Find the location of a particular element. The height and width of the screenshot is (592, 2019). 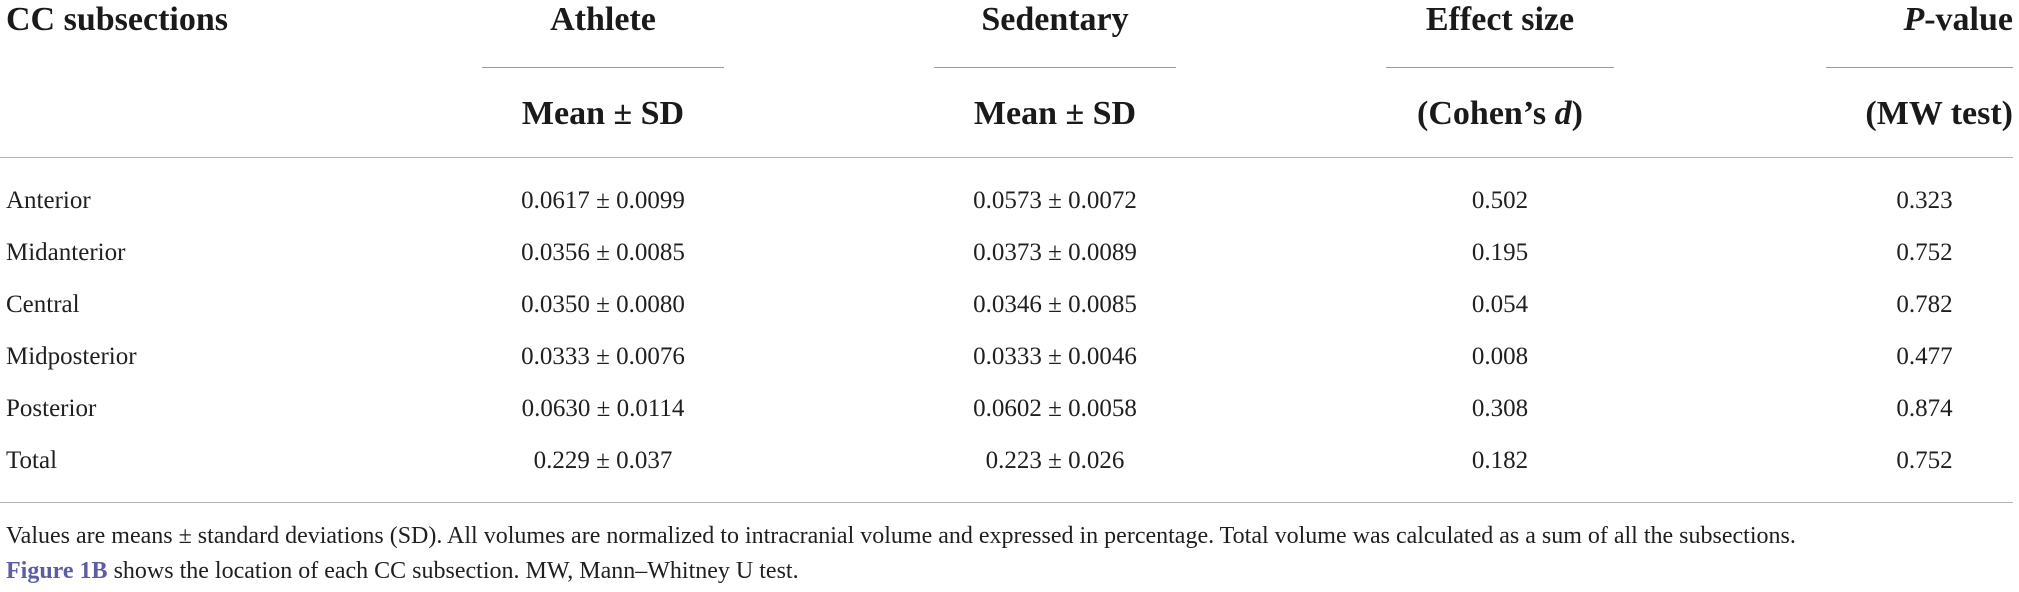

cohens-suffix: ) is located at coordinates (1577, 113).